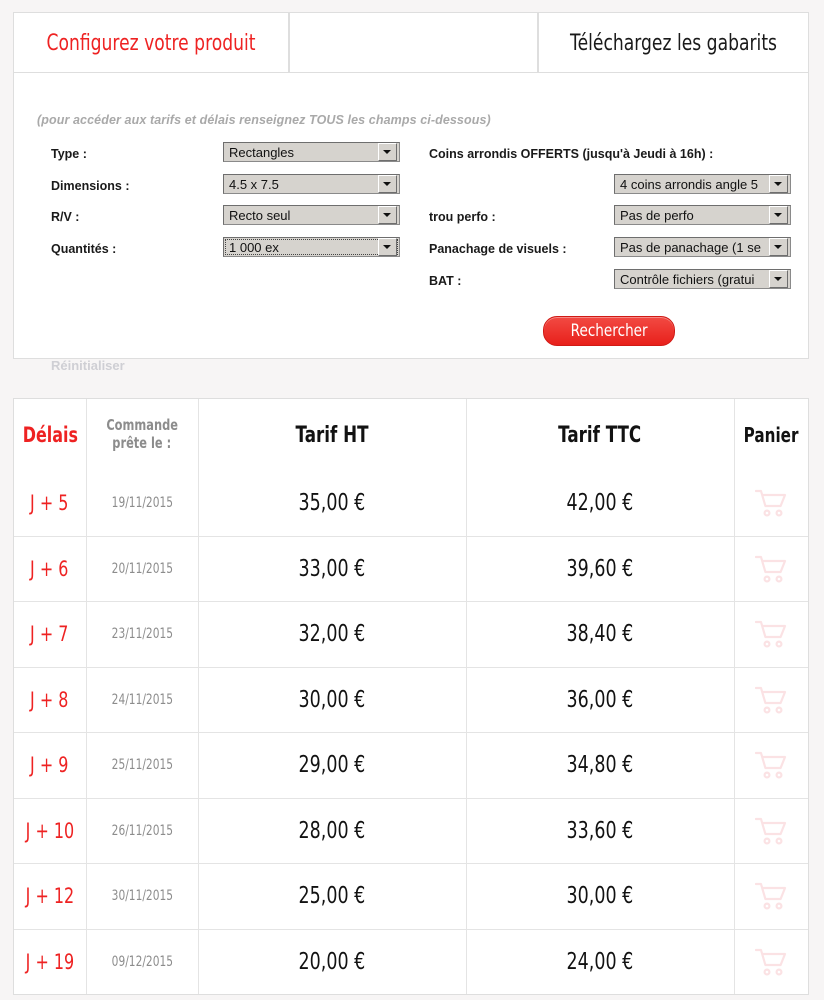  Describe the element at coordinates (332, 896) in the screenshot. I see `tarif-ht-value: 25,00 €` at that location.